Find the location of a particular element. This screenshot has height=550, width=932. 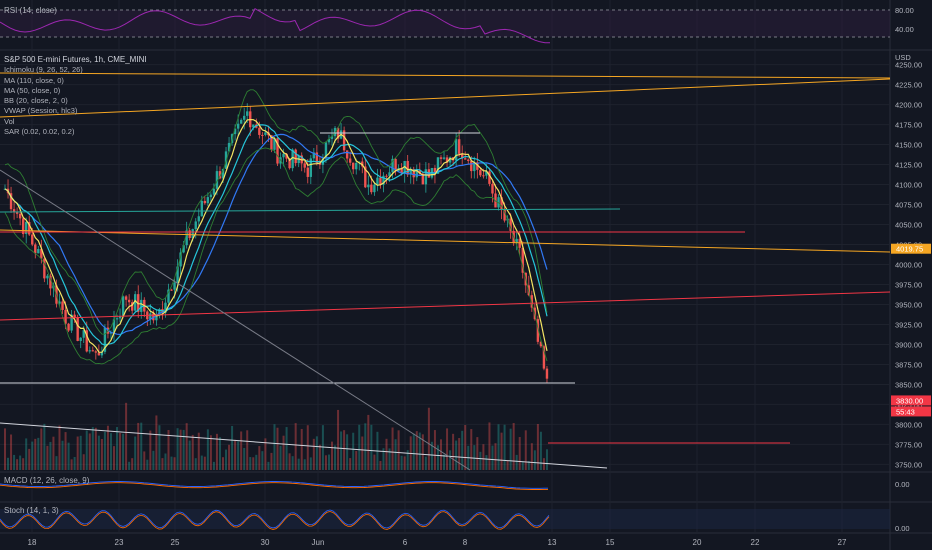

macd-tick-0: 0.00 is located at coordinates (902, 484).